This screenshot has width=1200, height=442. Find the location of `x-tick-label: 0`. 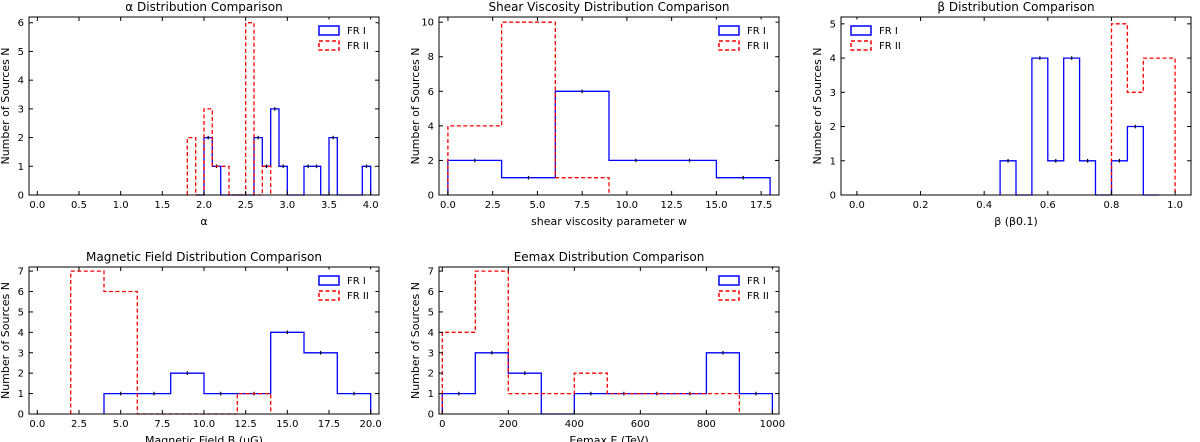

x-tick-label: 0 is located at coordinates (442, 424).